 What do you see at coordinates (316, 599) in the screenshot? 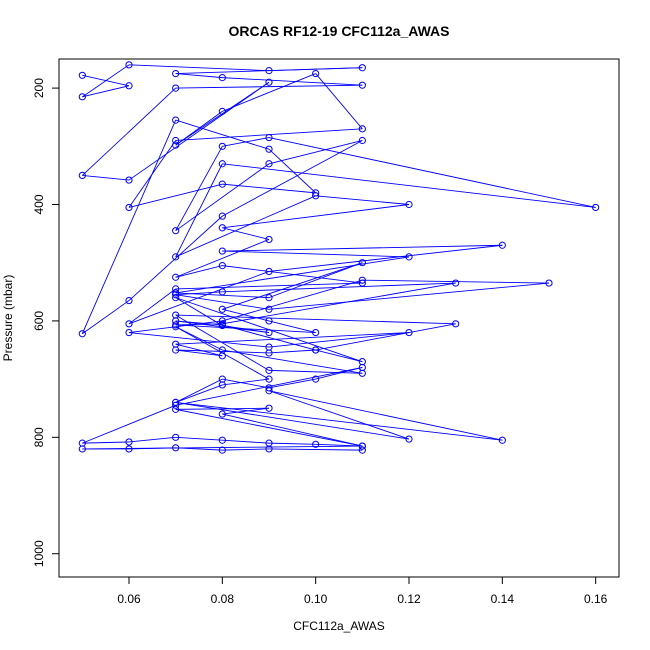
I see `x-tick-label: 0.10` at bounding box center [316, 599].